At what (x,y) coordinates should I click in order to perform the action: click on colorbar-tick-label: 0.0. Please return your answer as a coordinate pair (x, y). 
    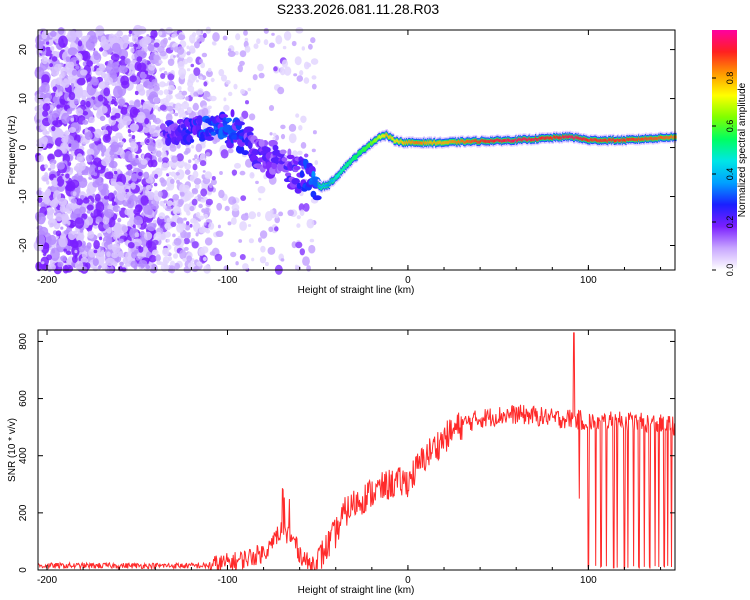
    Looking at the image, I should click on (730, 270).